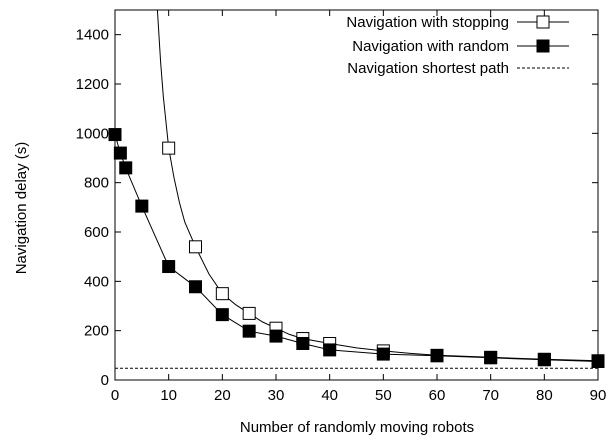 The image size is (613, 439). Describe the element at coordinates (544, 395) in the screenshot. I see `x-tick-label: 80` at that location.